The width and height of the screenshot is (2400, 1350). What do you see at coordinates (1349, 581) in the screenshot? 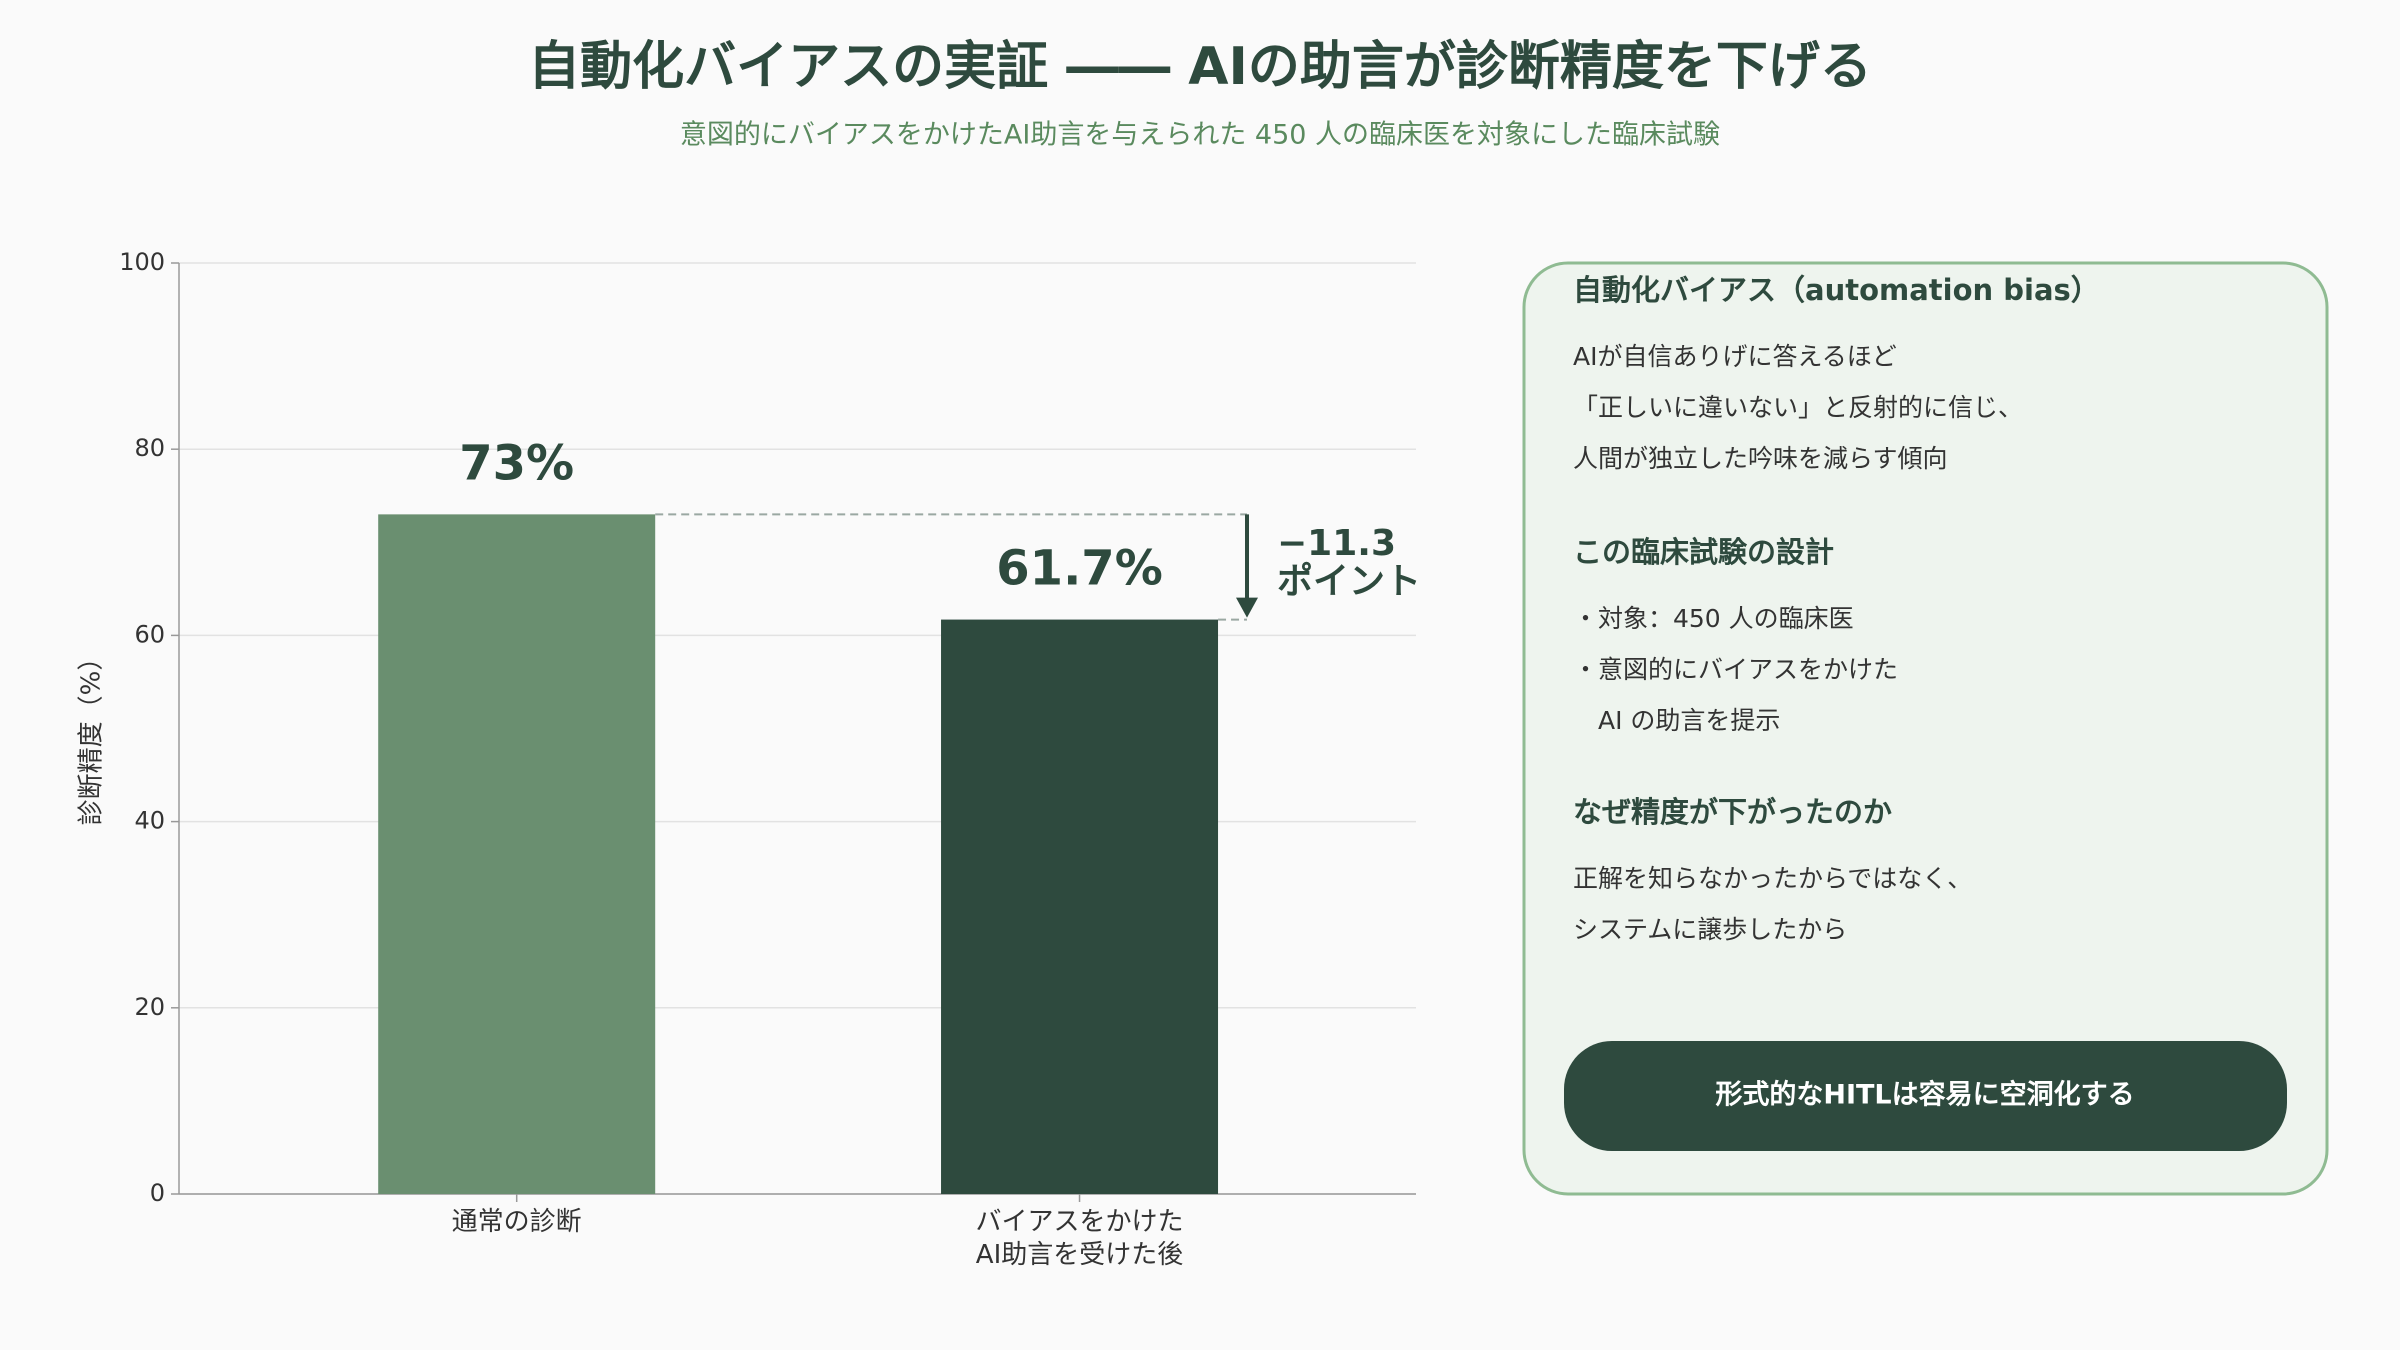
I see `annotation: ポイント` at bounding box center [1349, 581].